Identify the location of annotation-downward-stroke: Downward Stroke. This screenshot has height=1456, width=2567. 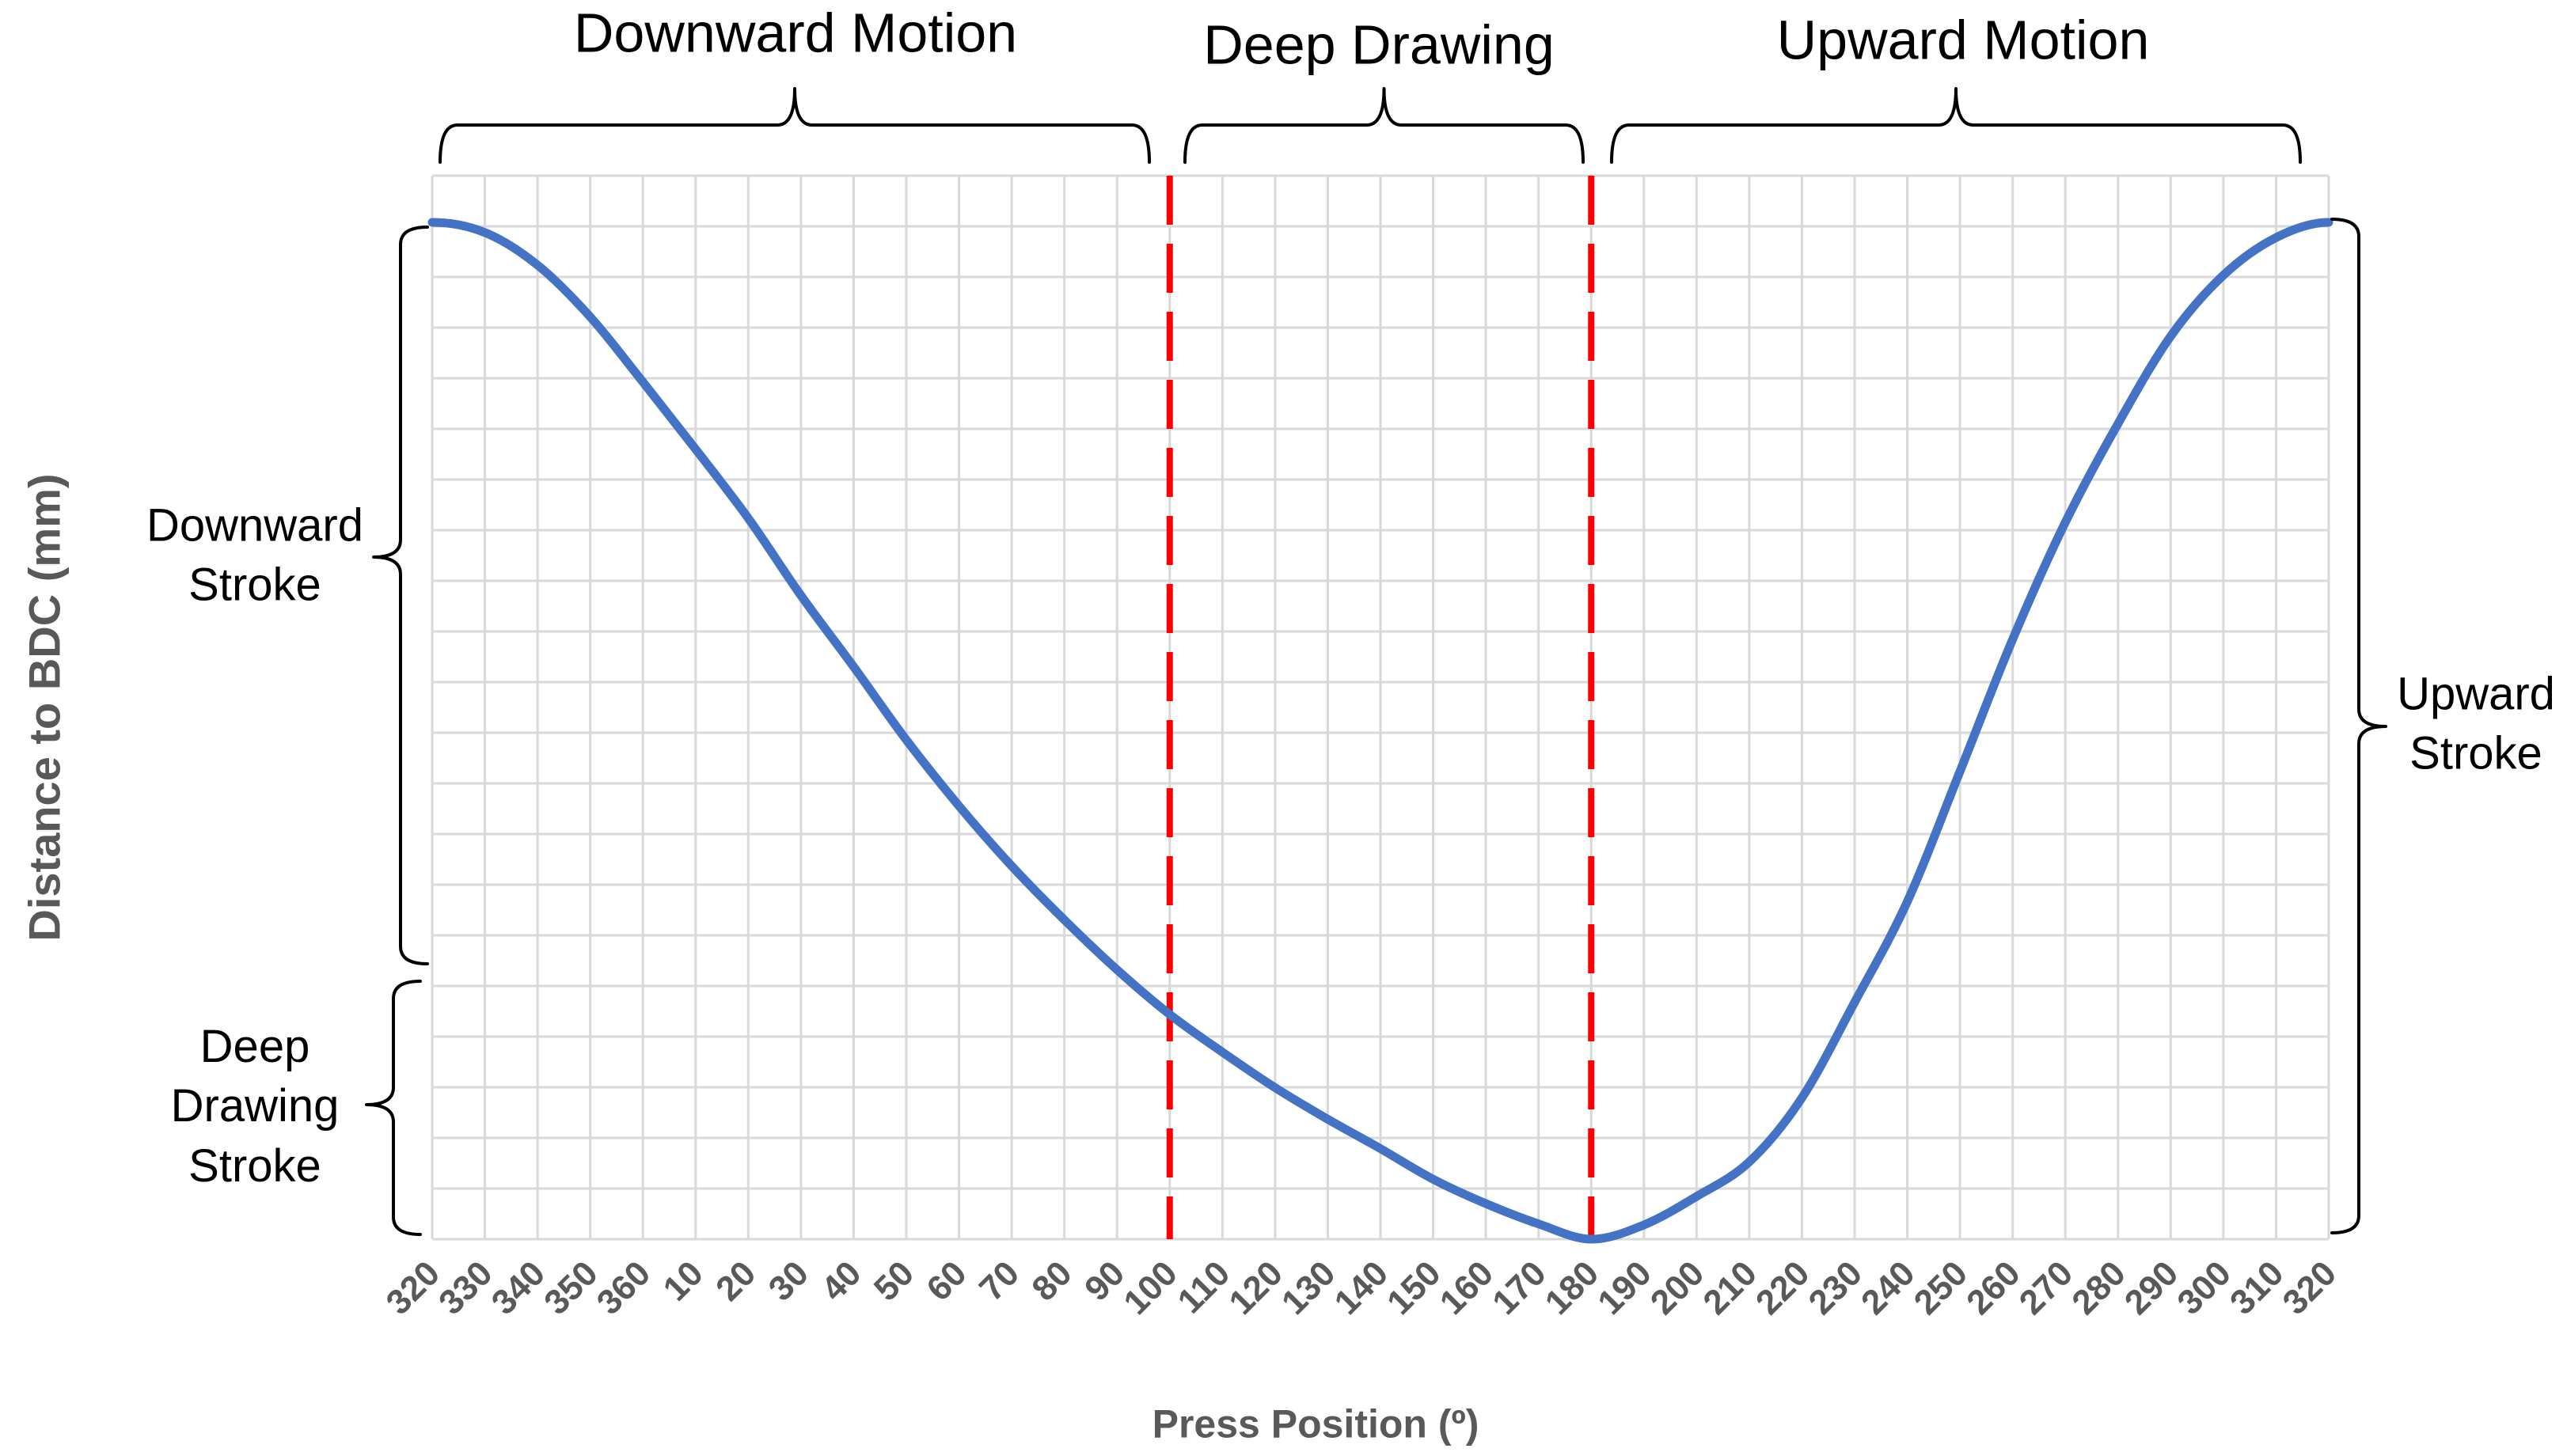
(255, 555).